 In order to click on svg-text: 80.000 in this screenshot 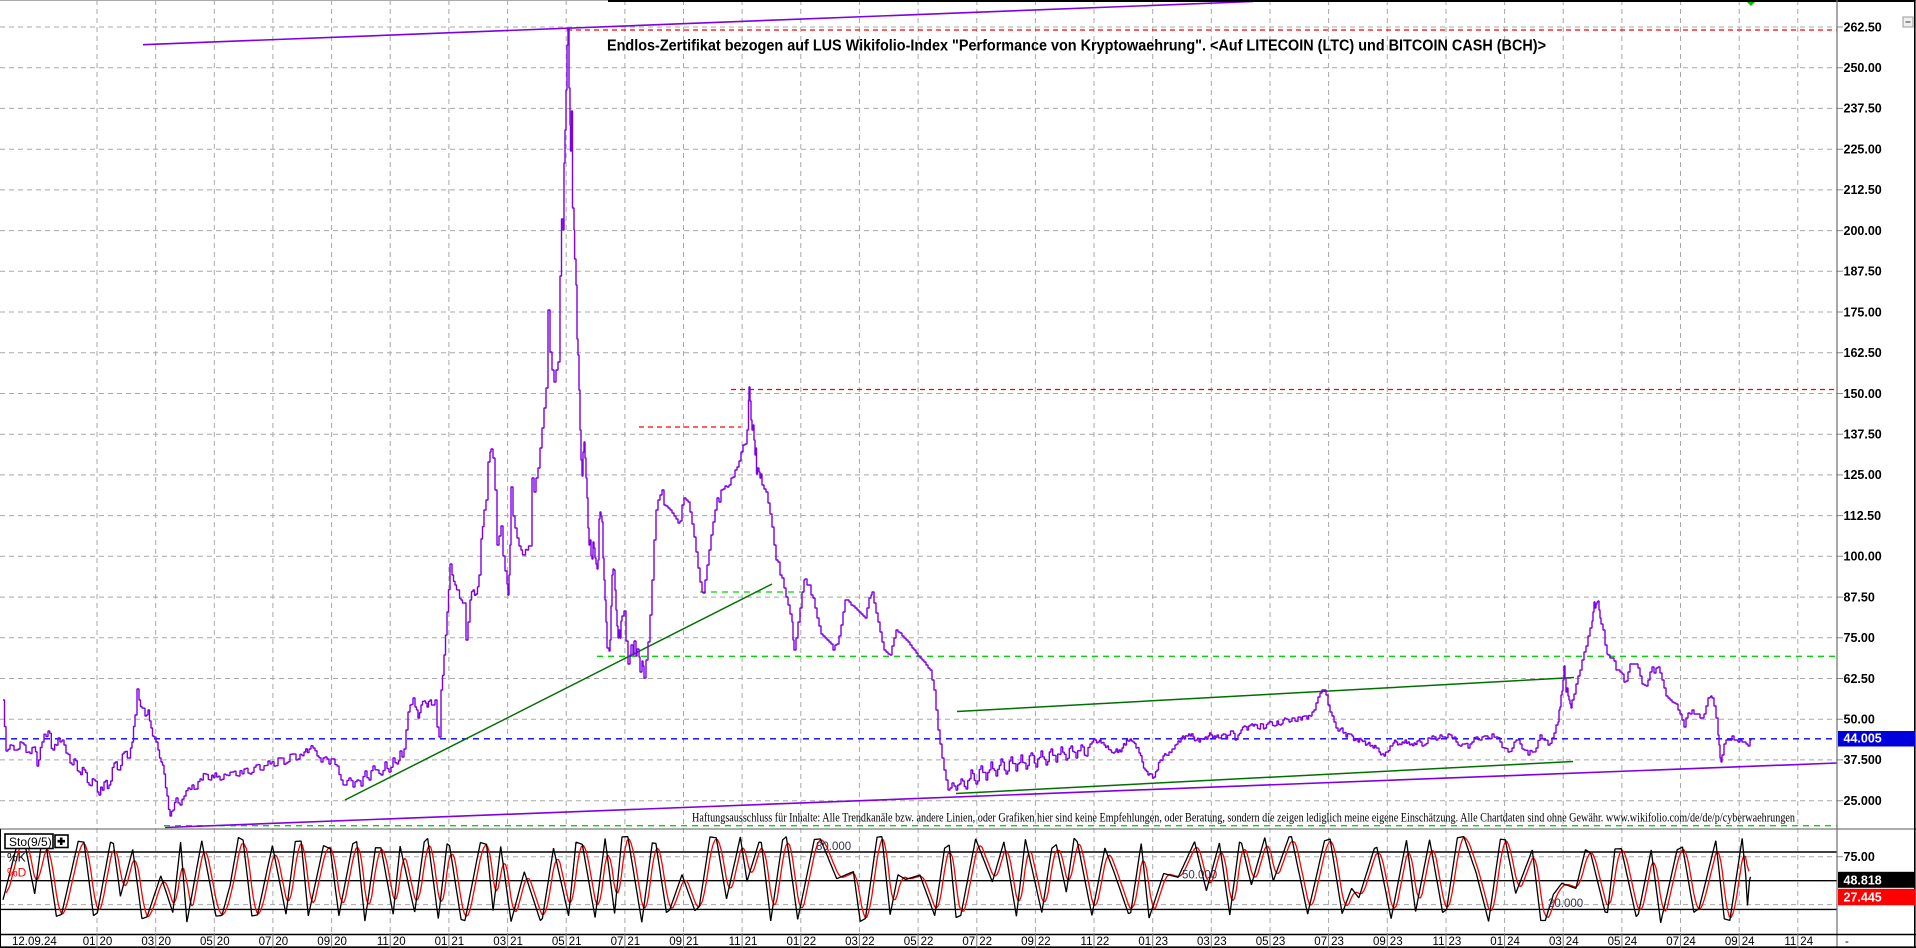, I will do `click(833, 847)`.